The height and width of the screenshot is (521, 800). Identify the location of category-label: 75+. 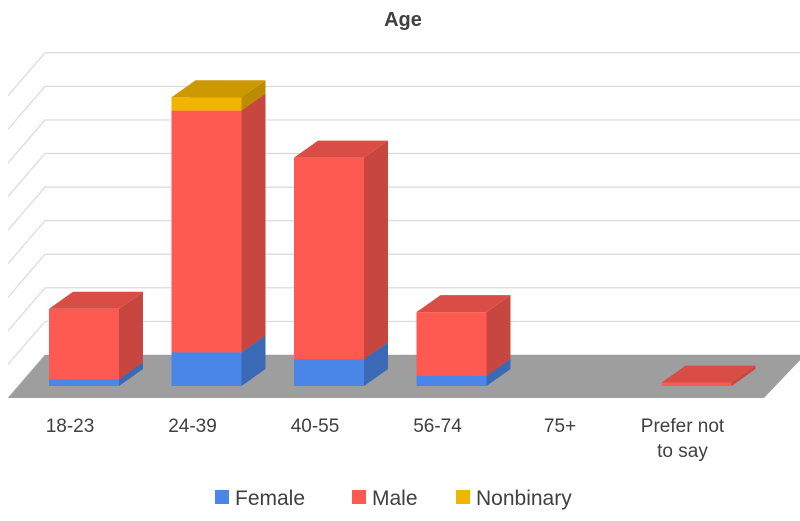
(560, 426).